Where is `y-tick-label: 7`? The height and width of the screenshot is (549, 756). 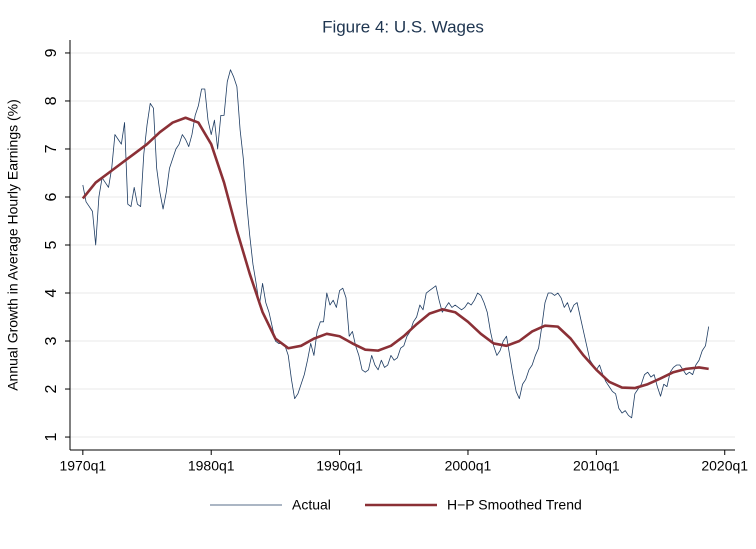 y-tick-label: 7 is located at coordinates (51, 148).